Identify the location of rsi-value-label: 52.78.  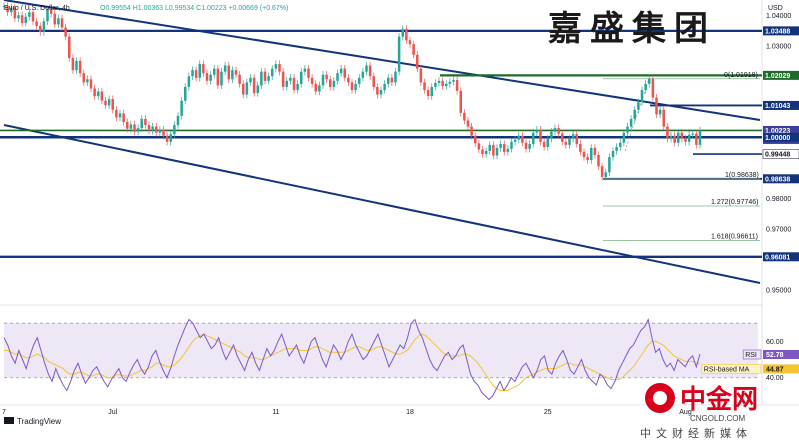
(775, 355).